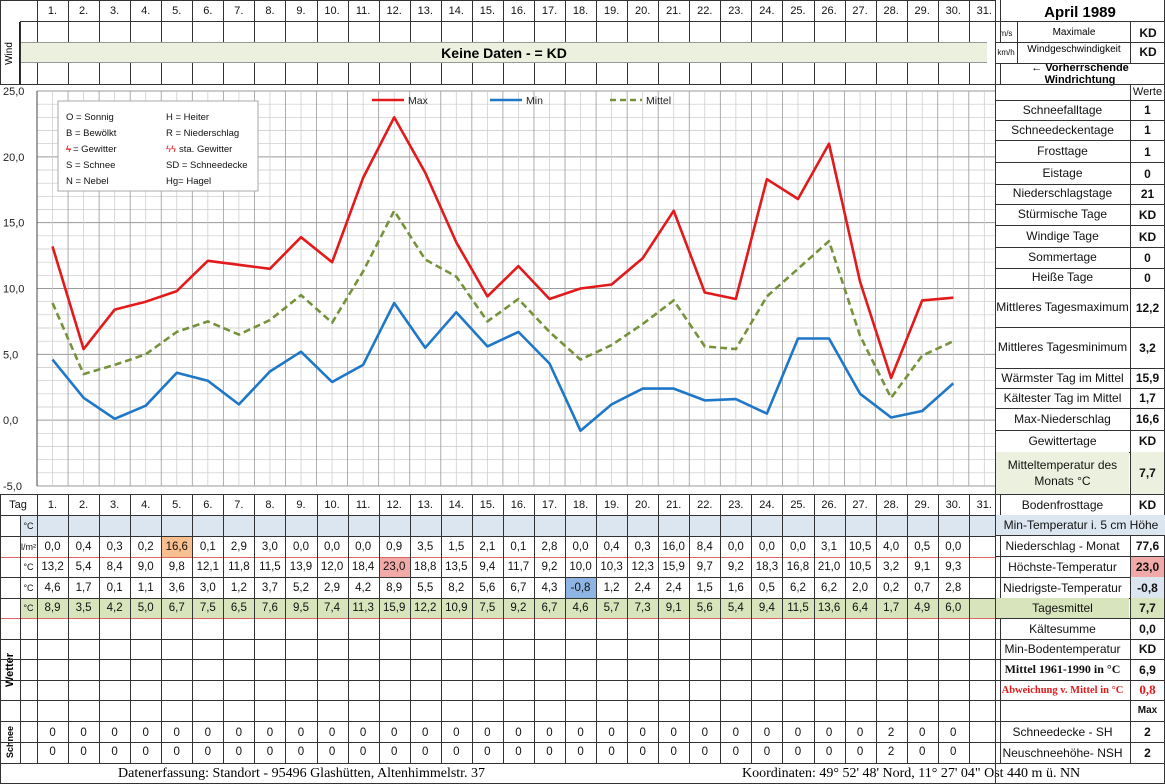 This screenshot has height=784, width=1165. Describe the element at coordinates (394, 567) in the screenshot. I see `table-cell-max: 23,0` at that location.